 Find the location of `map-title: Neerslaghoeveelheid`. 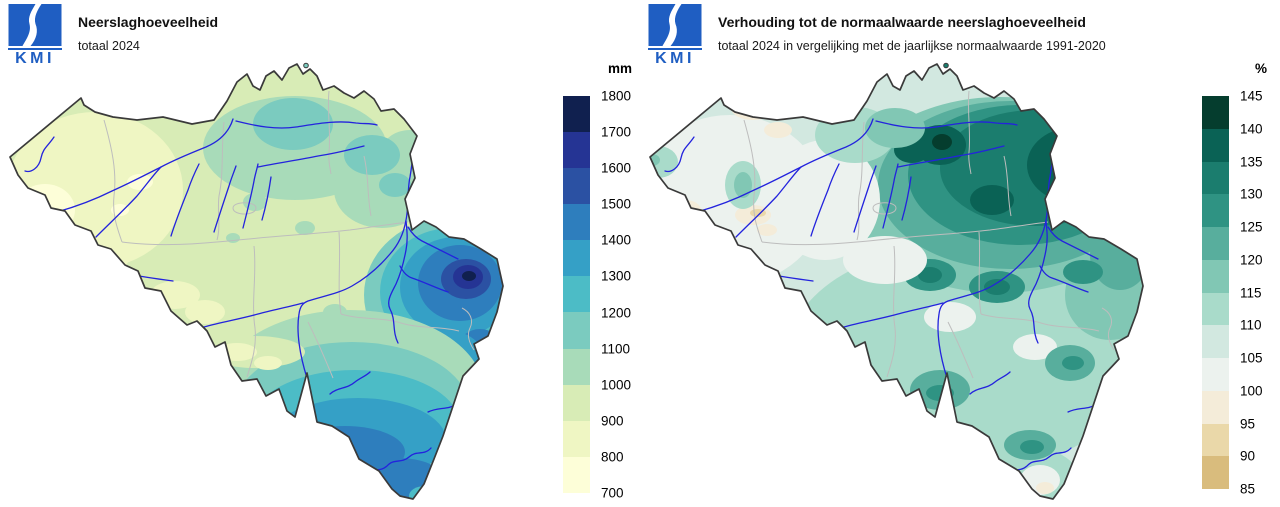

map-title: Neerslaghoeveelheid is located at coordinates (148, 22).